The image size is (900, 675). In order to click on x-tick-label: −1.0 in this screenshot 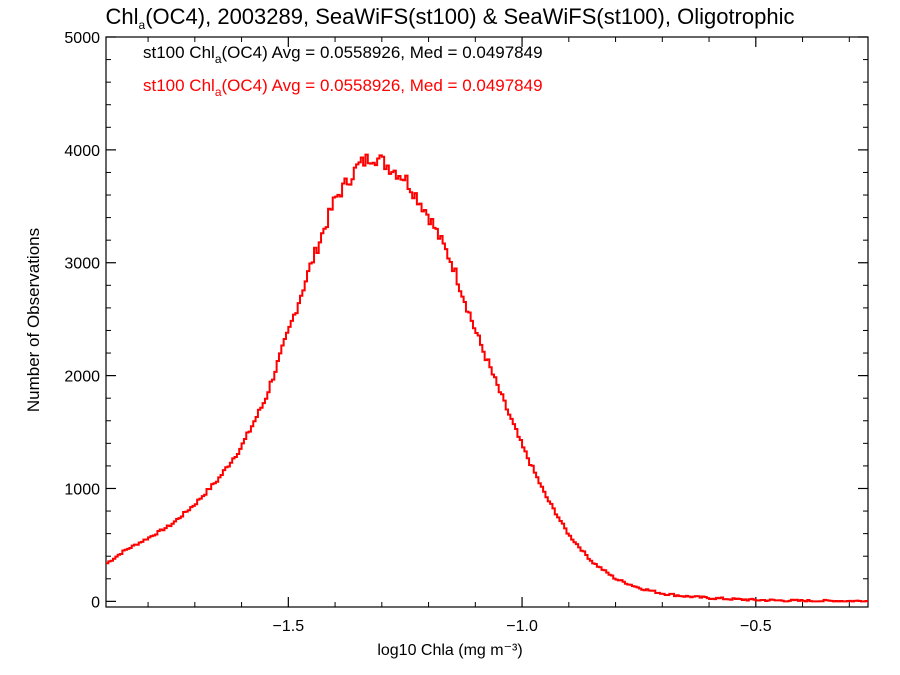, I will do `click(522, 626)`.